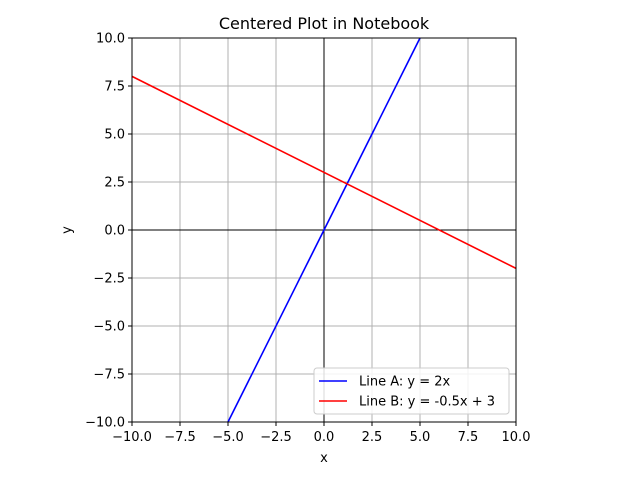 The image size is (640, 480). What do you see at coordinates (324, 458) in the screenshot?
I see `x-axis-label: x` at bounding box center [324, 458].